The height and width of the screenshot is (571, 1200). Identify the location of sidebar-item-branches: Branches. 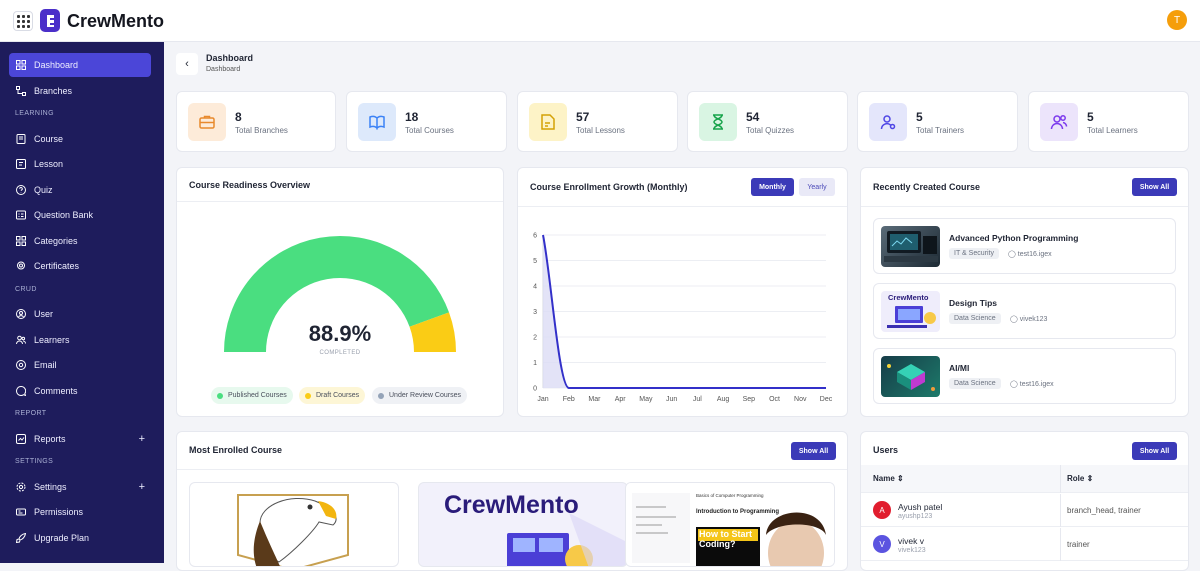
(80, 91).